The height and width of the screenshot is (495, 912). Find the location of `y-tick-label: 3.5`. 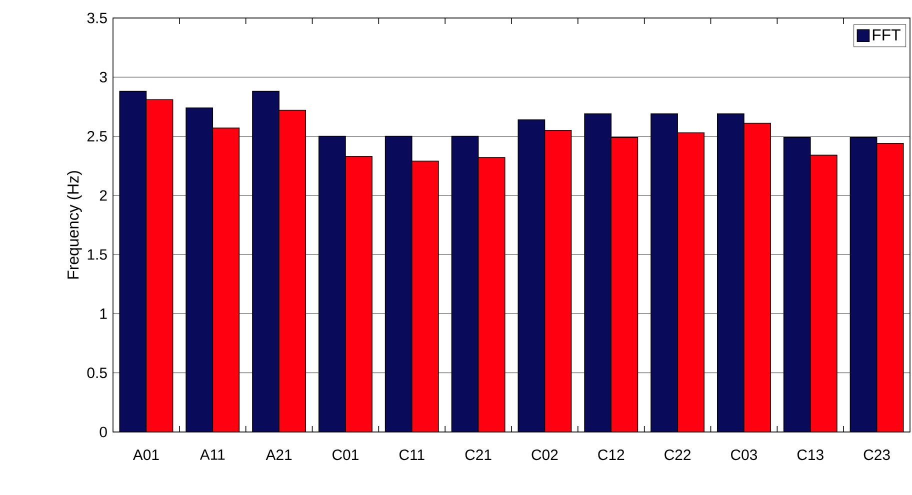

y-tick-label: 3.5 is located at coordinates (97, 18).